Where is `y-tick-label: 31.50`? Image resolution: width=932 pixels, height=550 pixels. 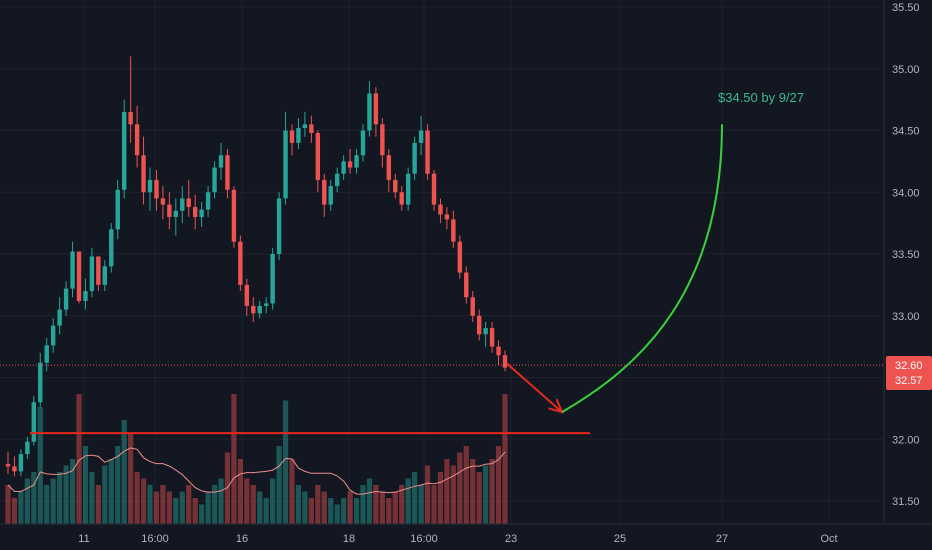 y-tick-label: 31.50 is located at coordinates (906, 502).